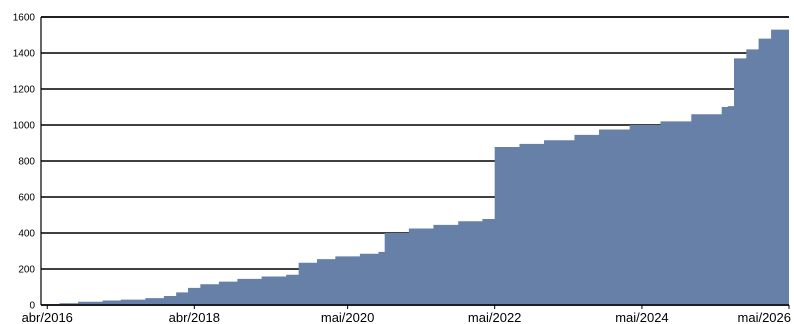 The width and height of the screenshot is (794, 324). What do you see at coordinates (641, 317) in the screenshot?
I see `x-tick-label: mai/2024` at bounding box center [641, 317].